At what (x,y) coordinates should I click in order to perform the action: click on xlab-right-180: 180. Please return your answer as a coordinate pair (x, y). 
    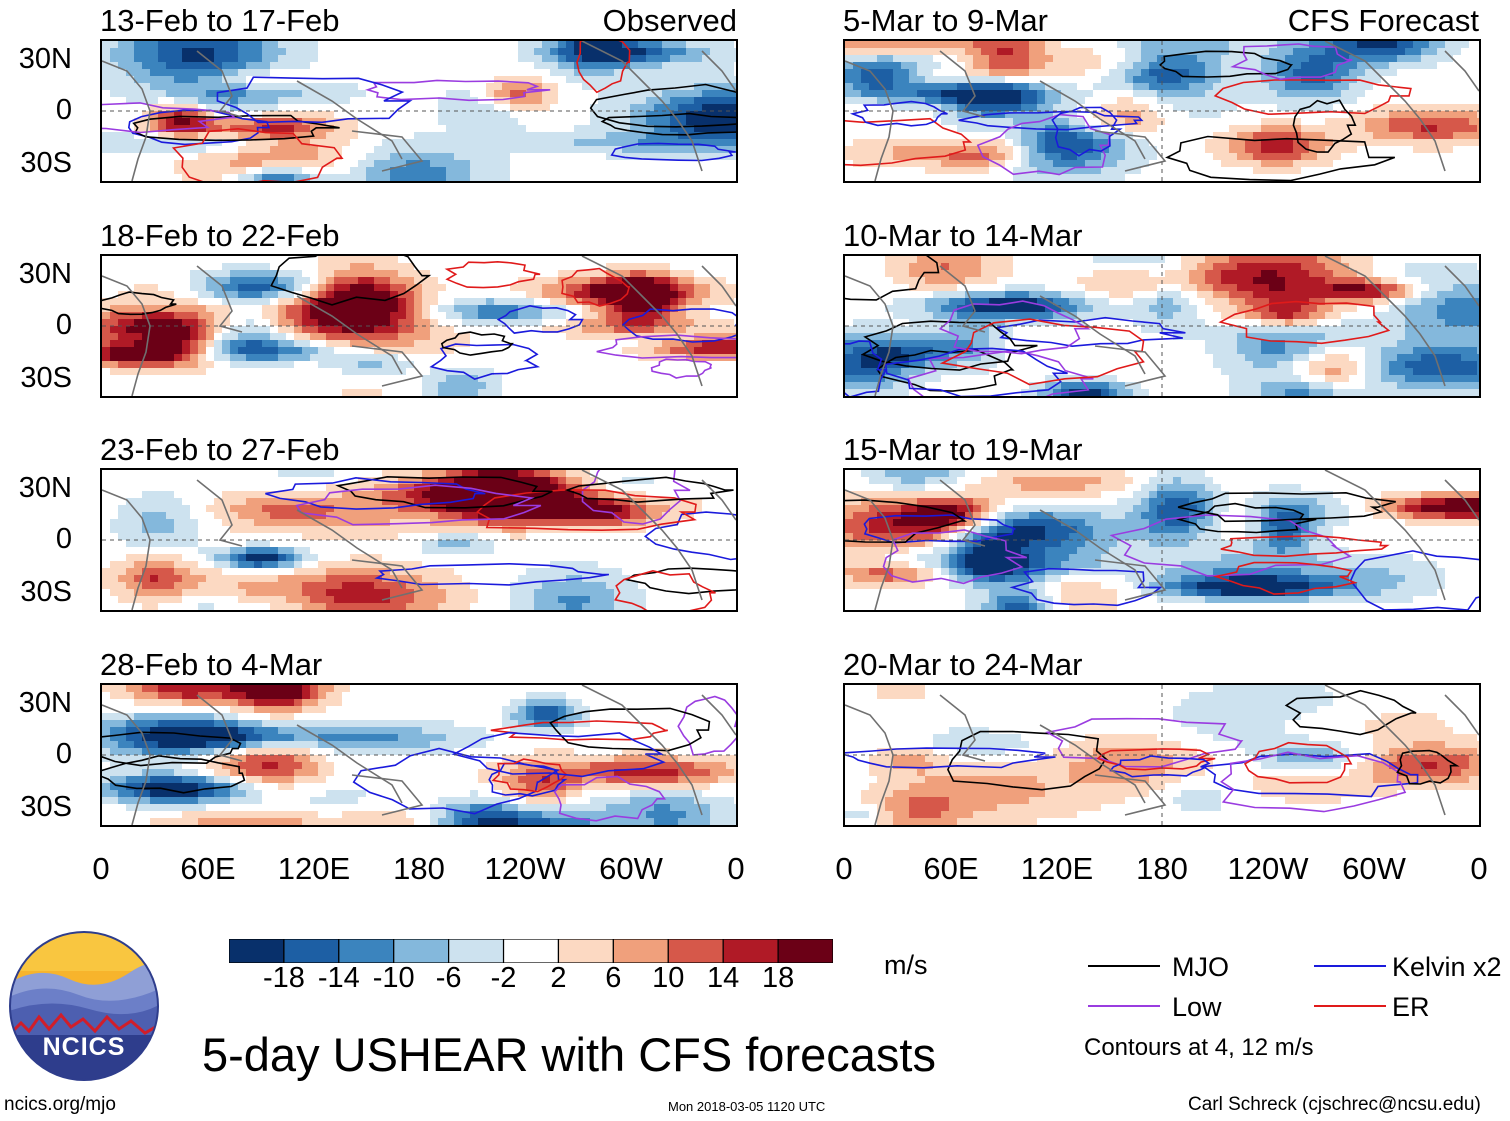
    Looking at the image, I should click on (1162, 868).